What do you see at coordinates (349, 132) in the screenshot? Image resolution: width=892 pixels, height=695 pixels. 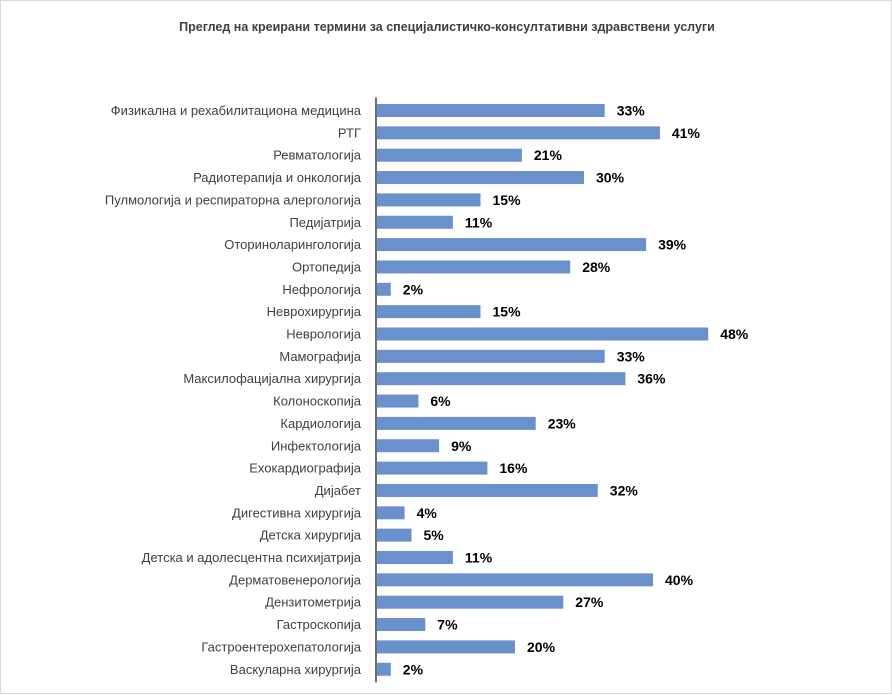 I see `category-label: РТГ` at bounding box center [349, 132].